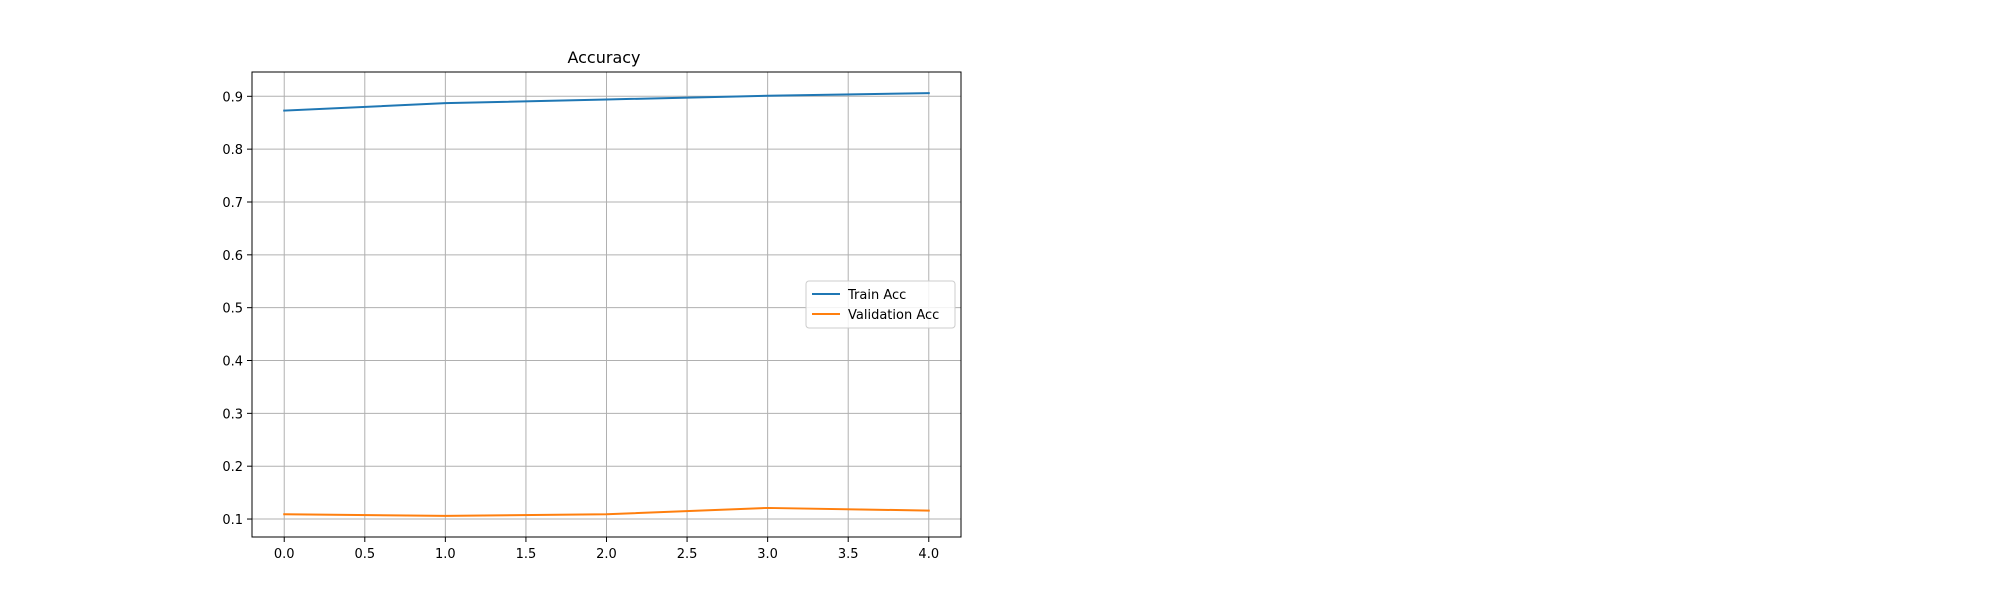  Describe the element at coordinates (848, 554) in the screenshot. I see `x-tick-label: 3.5` at that location.